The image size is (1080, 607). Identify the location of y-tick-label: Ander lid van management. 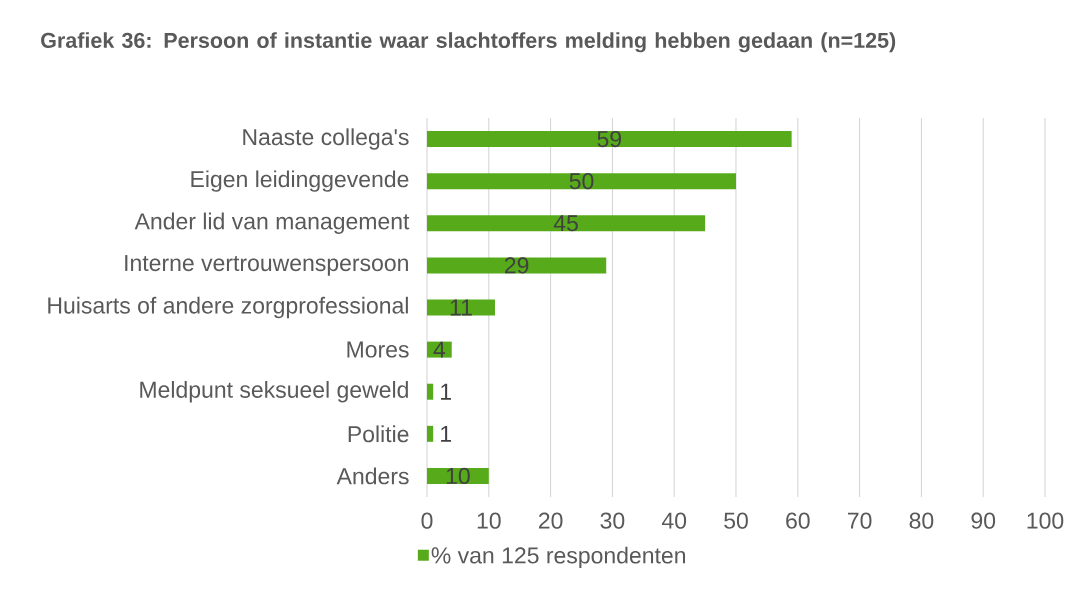
(272, 223).